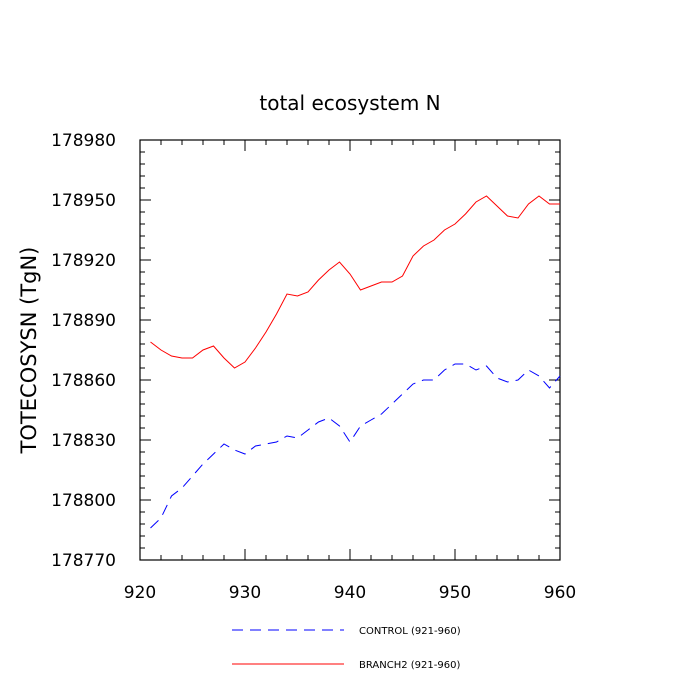  I want to click on y-tick-label: 178800, so click(83, 501).